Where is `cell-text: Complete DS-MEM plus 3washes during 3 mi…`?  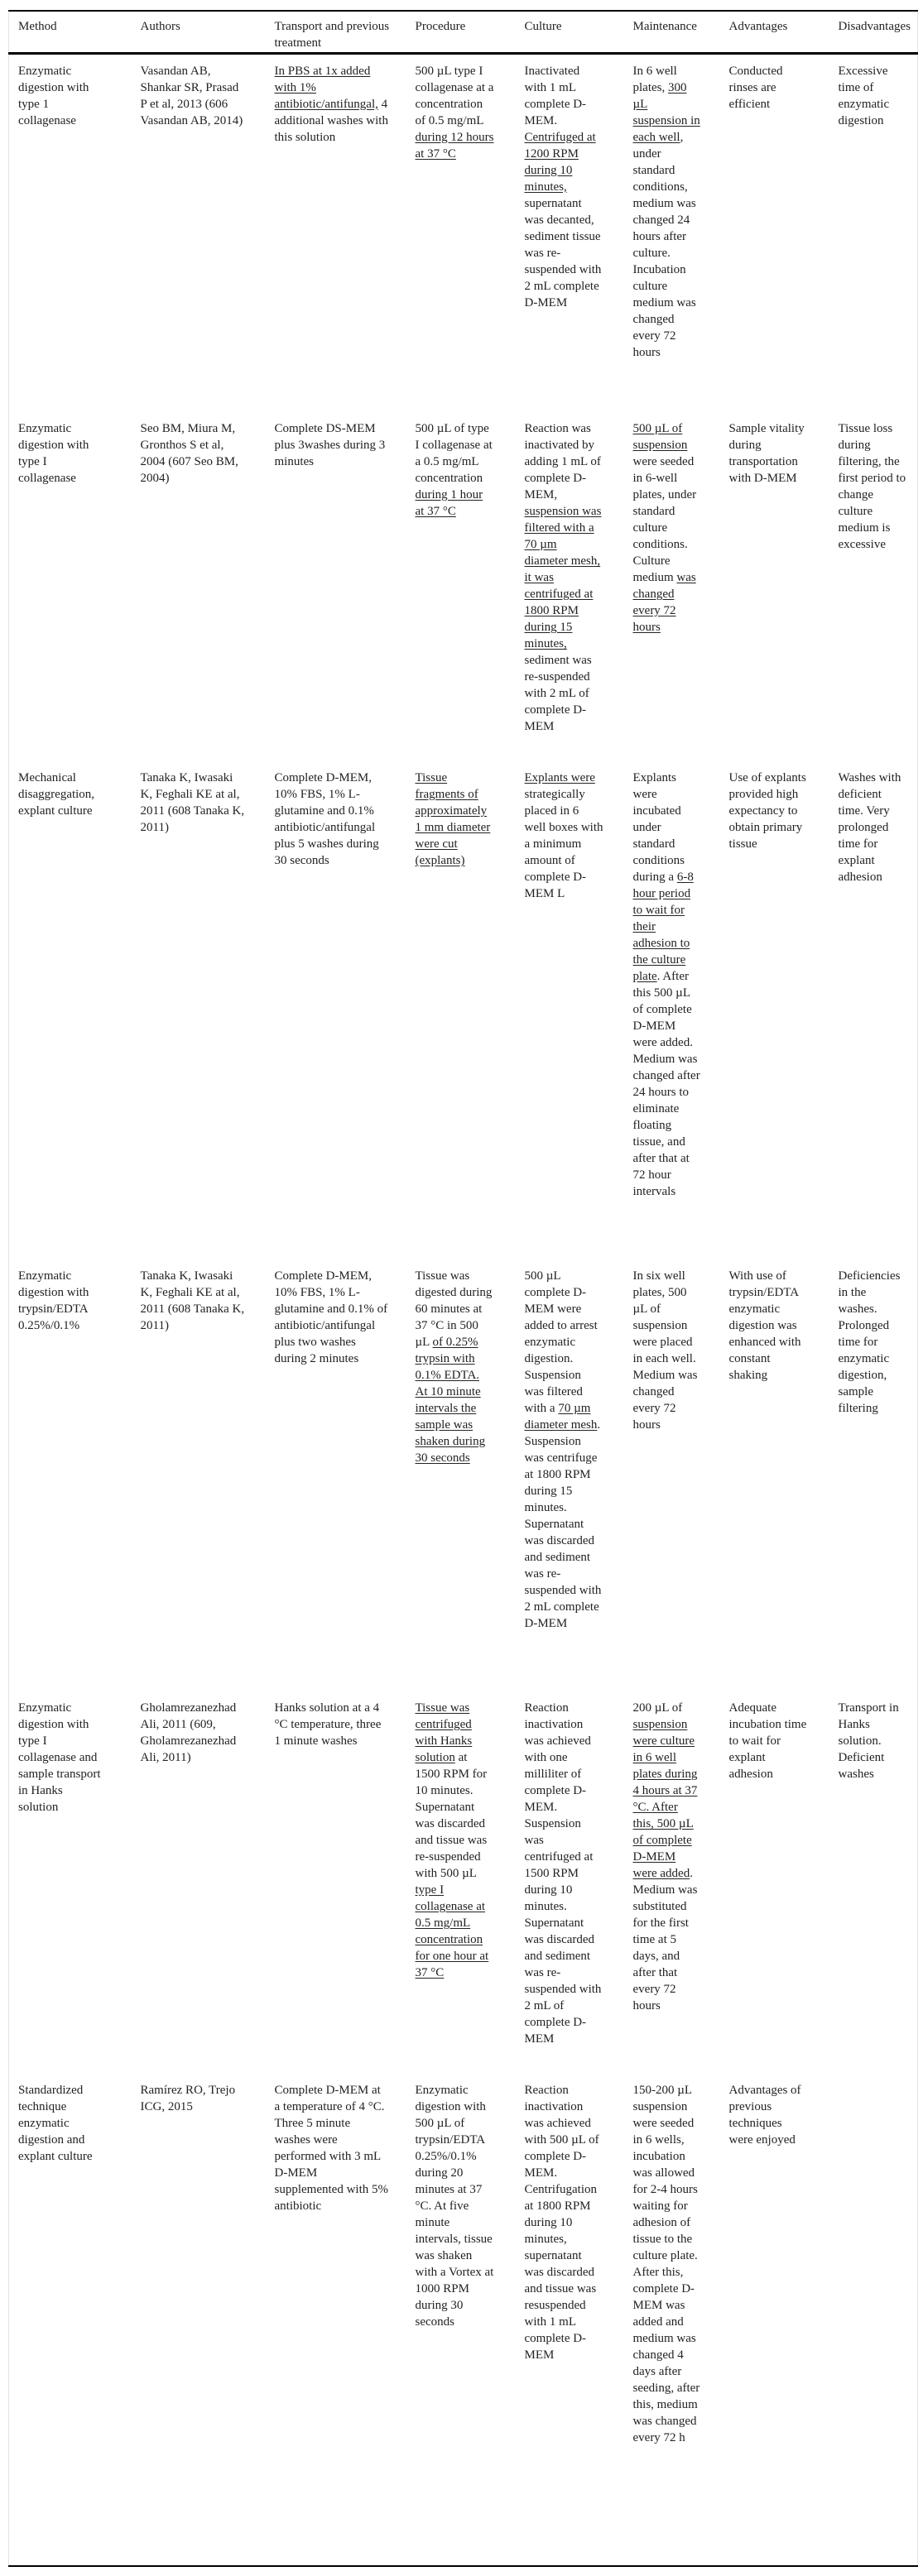 cell-text: Complete DS-MEM plus 3washes during 3 mi… is located at coordinates (330, 445).